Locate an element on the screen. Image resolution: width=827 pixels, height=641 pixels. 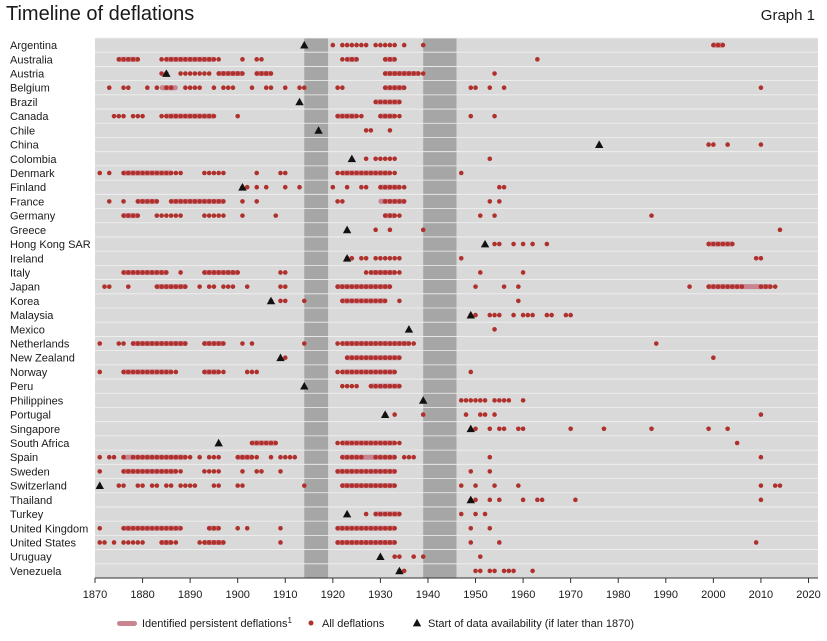
deflation-dot-korea-1925 is located at coordinates (356, 301).